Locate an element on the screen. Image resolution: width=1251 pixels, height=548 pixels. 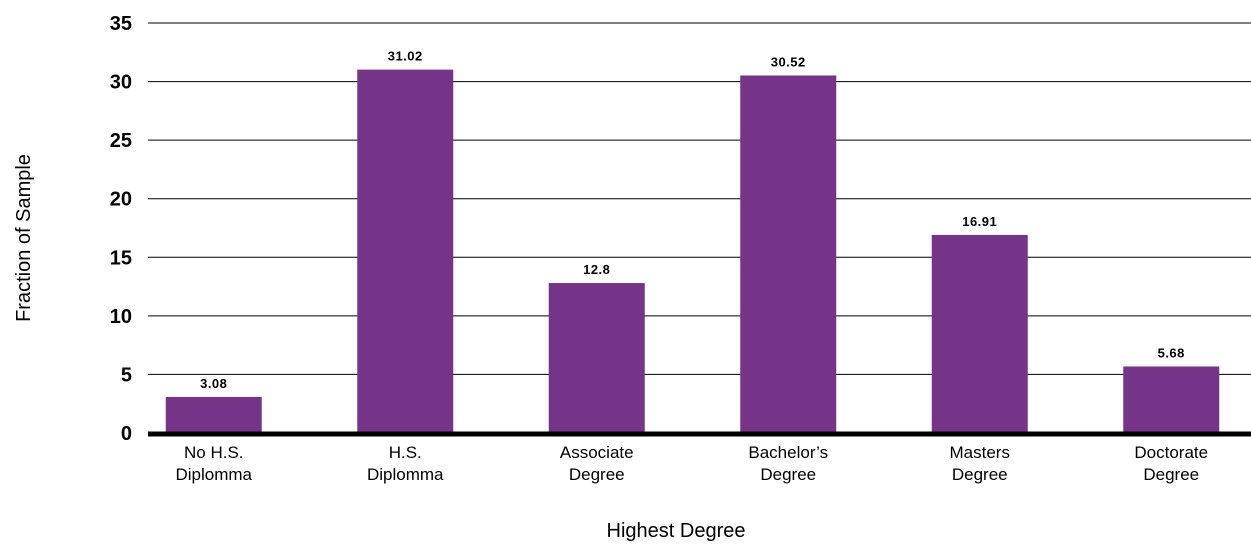
y-tick-label: 0 is located at coordinates (126, 434).